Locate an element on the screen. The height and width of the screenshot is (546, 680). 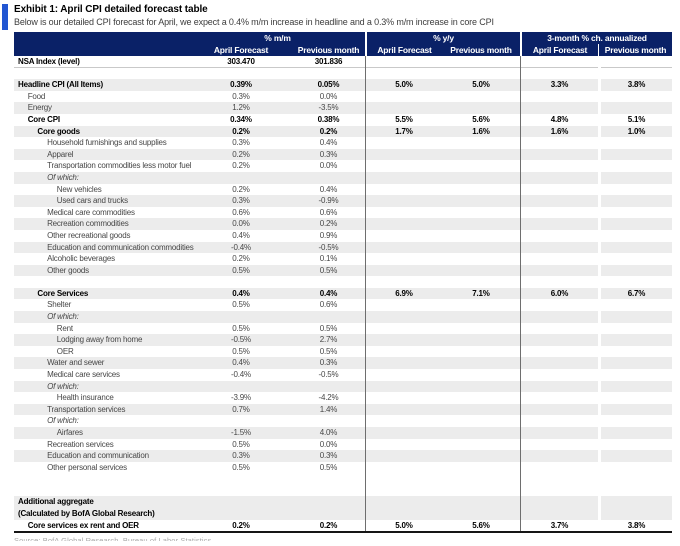
cell-mm-previous-month: 0.05% is located at coordinates (328, 85).